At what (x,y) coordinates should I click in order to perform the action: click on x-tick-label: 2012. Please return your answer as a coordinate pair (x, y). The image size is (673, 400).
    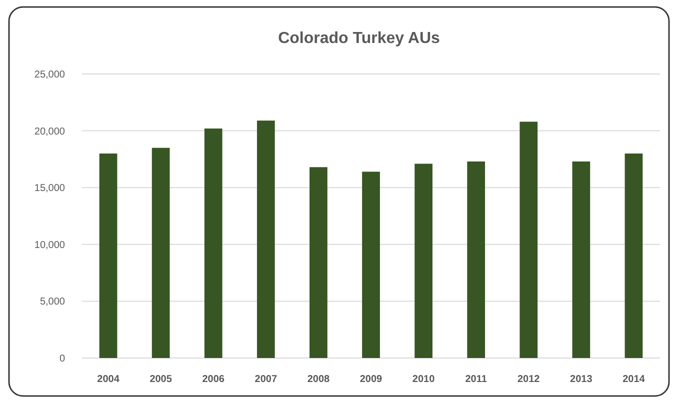
    Looking at the image, I should click on (529, 379).